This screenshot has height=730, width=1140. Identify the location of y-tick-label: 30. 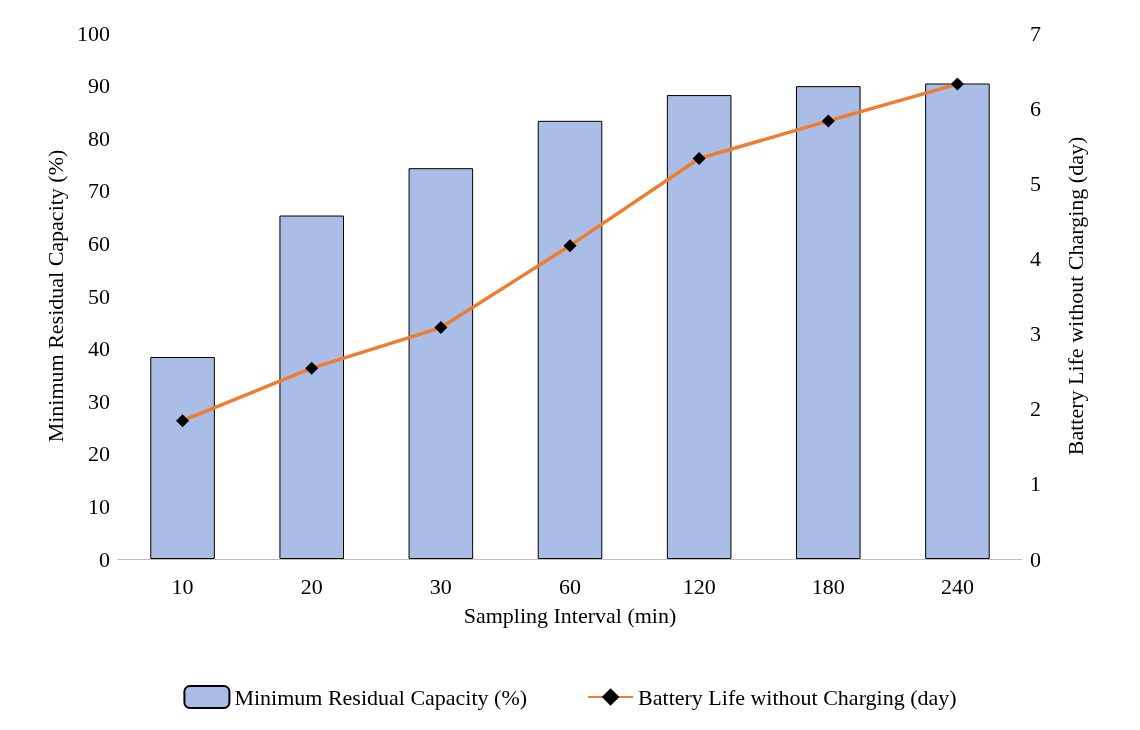
(99, 401).